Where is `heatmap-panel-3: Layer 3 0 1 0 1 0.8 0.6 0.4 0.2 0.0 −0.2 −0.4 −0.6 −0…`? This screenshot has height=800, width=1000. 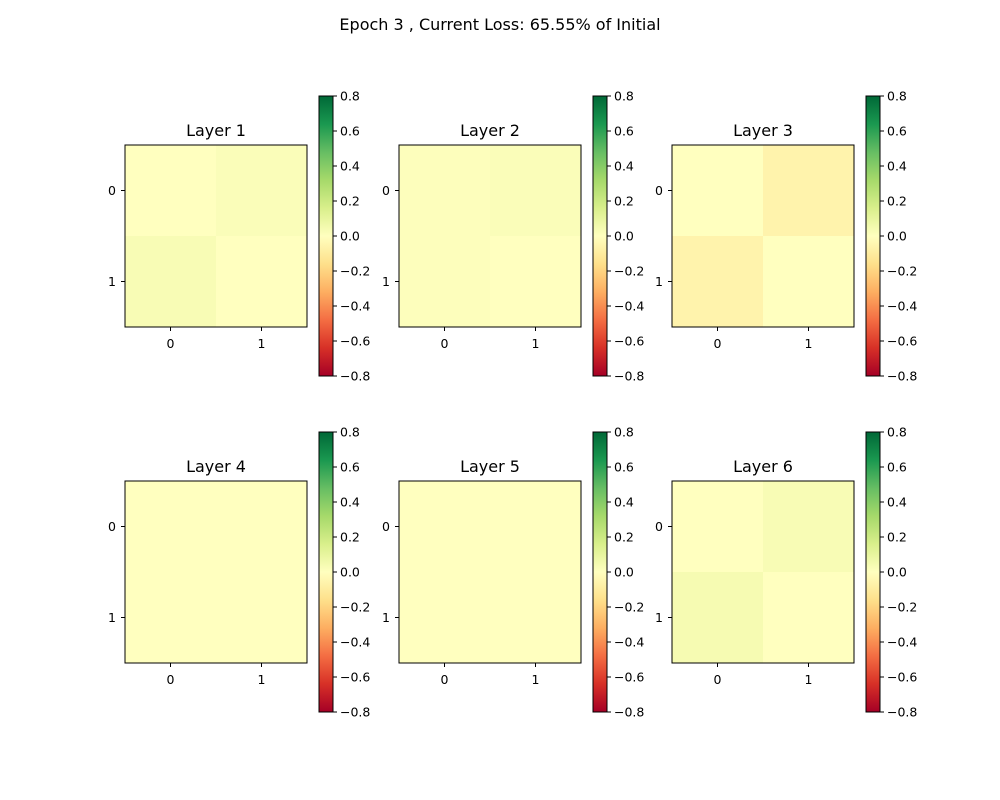
heatmap-panel-3: Layer 3 0 1 0 1 0.8 0.6 0.4 0.2 0.0 −0.2 −0.4 −0.6 −0… is located at coordinates (786, 236).